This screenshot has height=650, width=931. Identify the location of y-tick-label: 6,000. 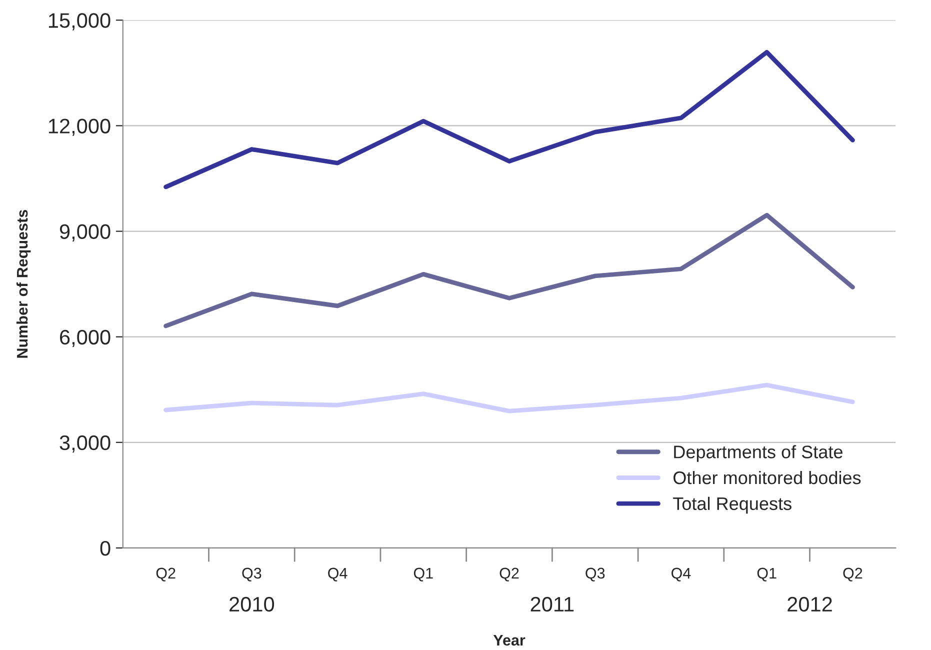
(85, 339).